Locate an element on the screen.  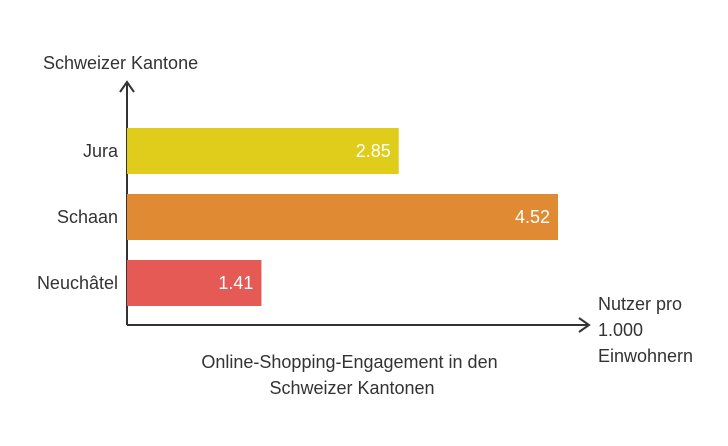
x-axis-title-line-2: 1.000 is located at coordinates (620, 330).